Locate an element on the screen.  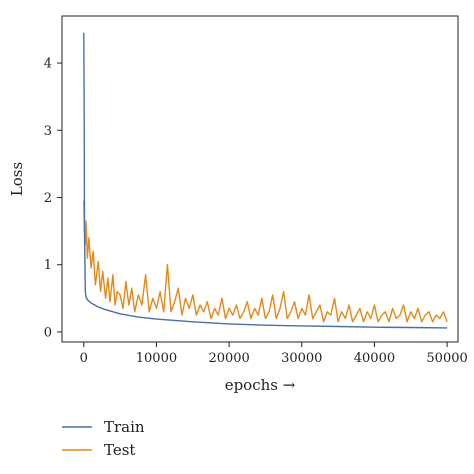
y-tick-label: 0 is located at coordinates (48, 332).